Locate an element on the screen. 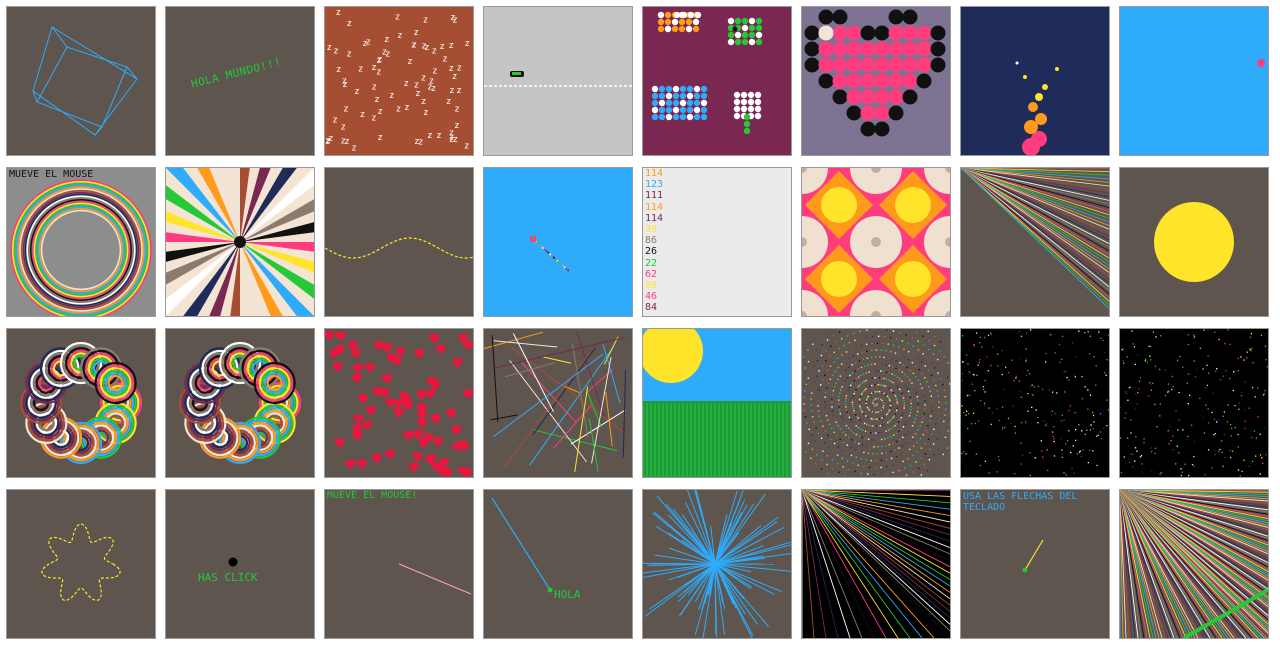 The image size is (1280, 648). tile-blue-burst is located at coordinates (717, 564).